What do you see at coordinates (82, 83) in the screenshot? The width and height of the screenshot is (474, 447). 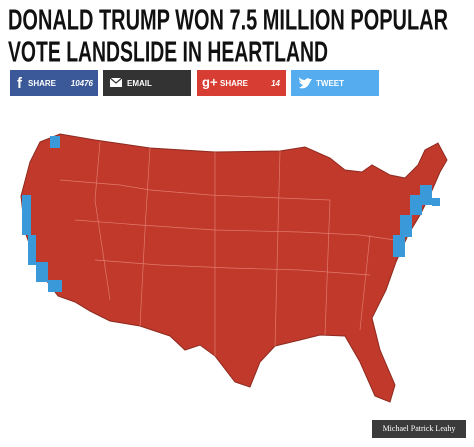 I see `count: 10476` at bounding box center [82, 83].